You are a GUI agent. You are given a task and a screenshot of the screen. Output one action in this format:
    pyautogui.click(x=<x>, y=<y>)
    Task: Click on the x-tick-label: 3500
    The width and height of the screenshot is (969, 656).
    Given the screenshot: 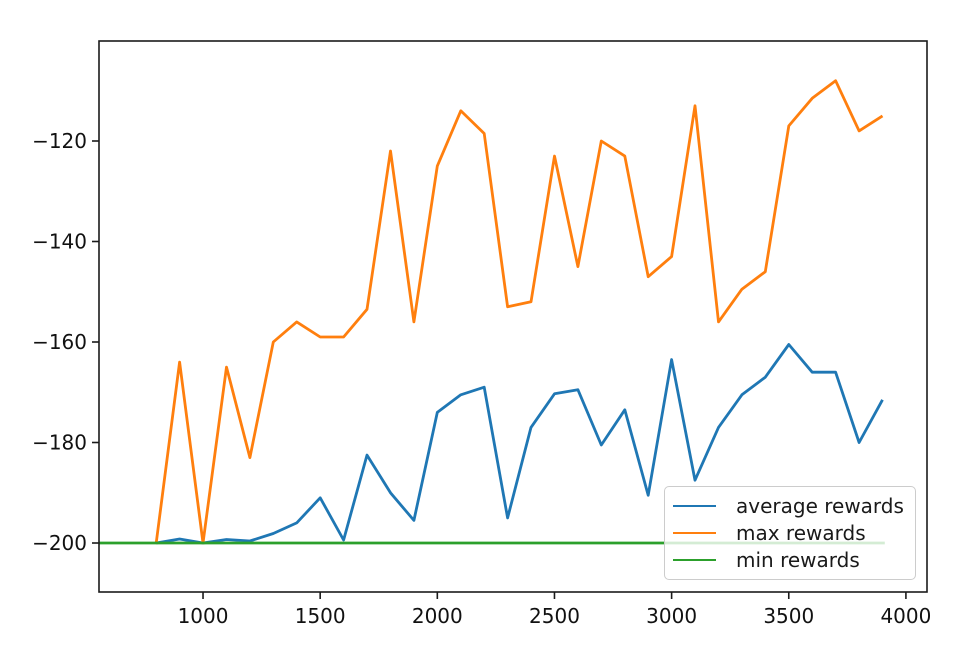 What is the action you would take?
    pyautogui.click(x=788, y=616)
    